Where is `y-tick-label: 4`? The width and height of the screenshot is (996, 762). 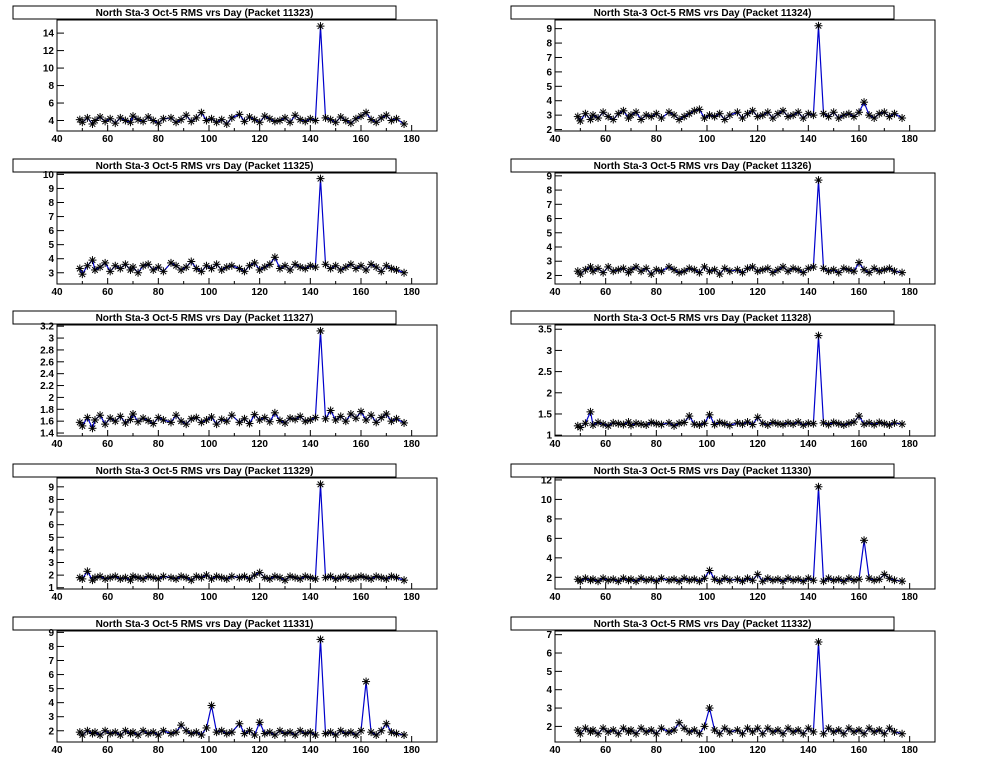
y-tick-label: 4 is located at coordinates (549, 248).